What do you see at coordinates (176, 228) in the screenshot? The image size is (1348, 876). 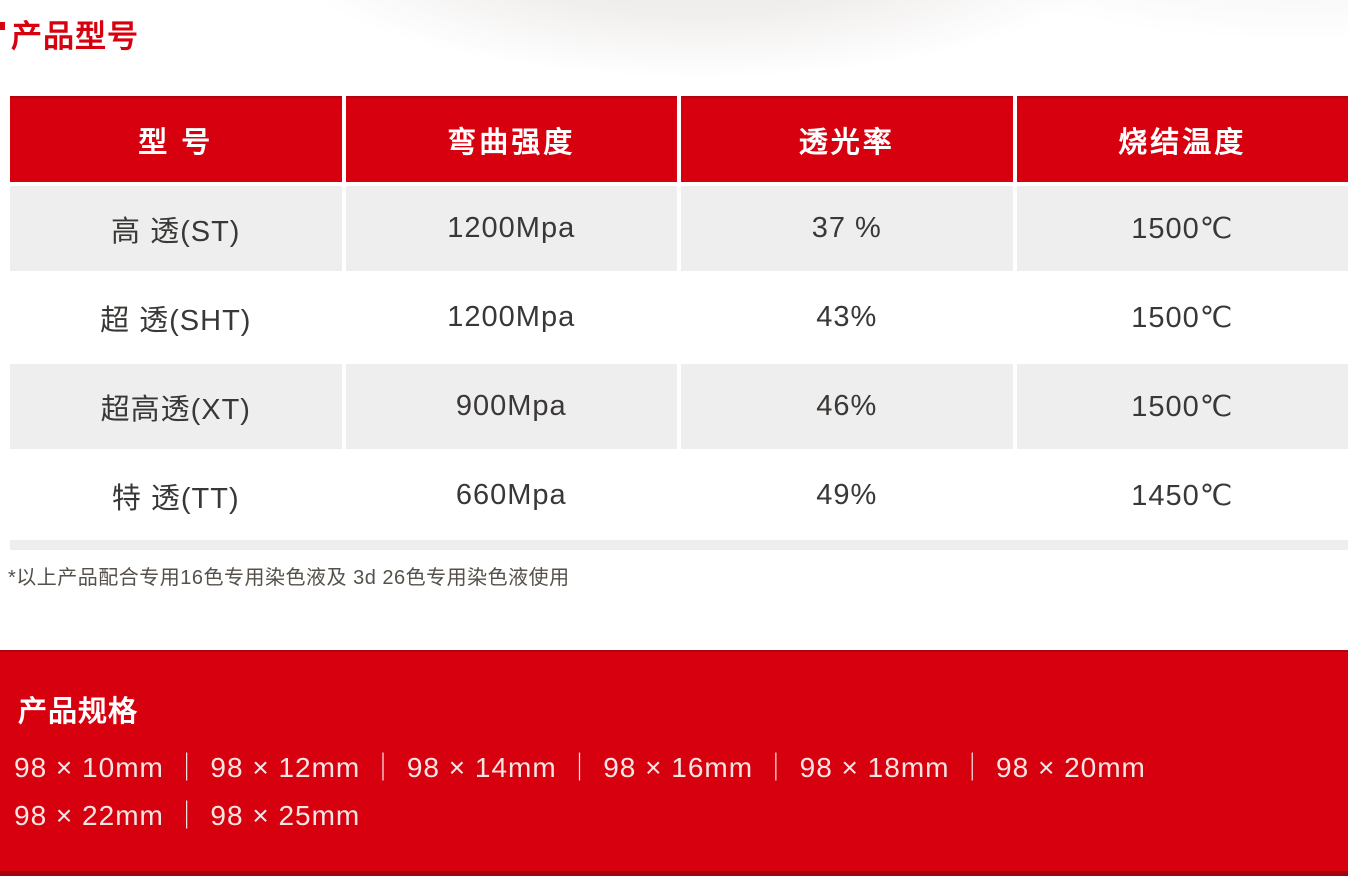 I see `table-cell: 高 透(ST)` at bounding box center [176, 228].